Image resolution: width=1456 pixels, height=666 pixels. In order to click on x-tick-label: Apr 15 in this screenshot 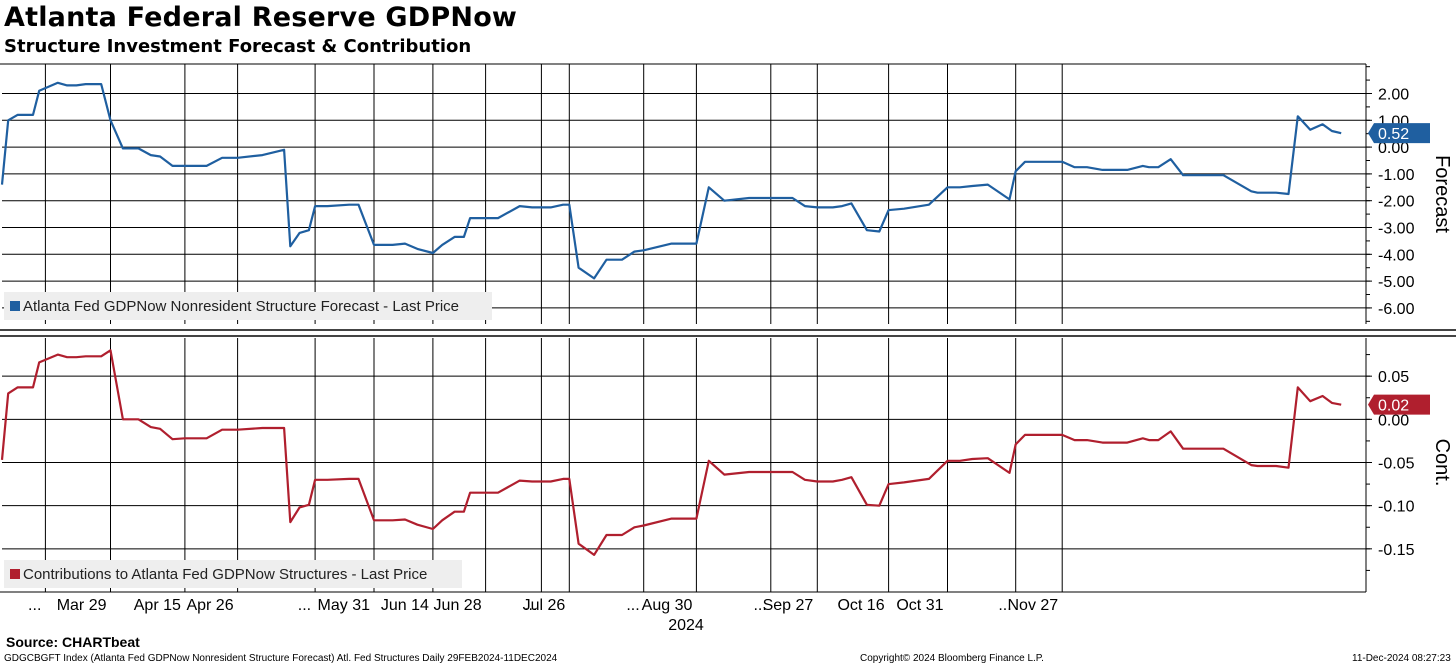, I will do `click(157, 605)`.